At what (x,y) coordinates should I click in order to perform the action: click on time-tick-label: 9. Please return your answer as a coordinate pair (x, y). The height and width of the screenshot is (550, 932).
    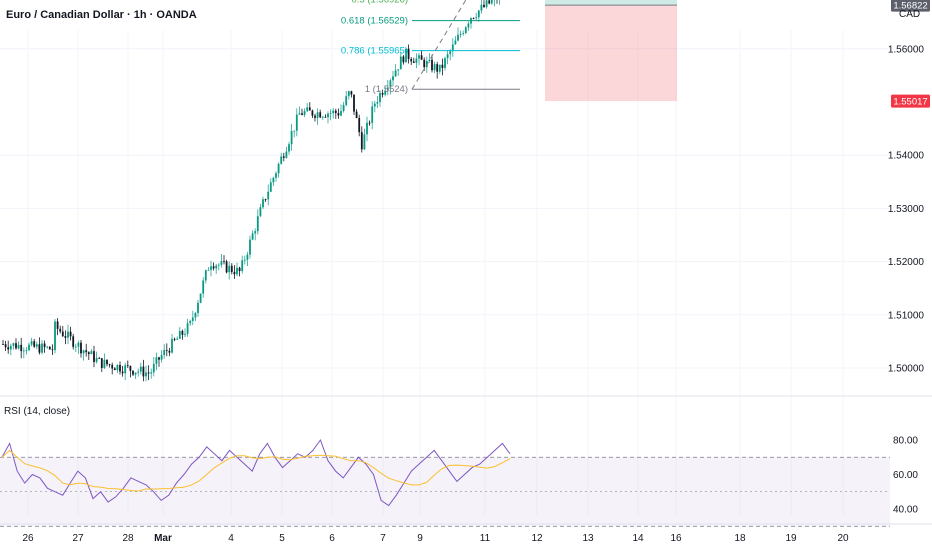
    Looking at the image, I should click on (420, 538).